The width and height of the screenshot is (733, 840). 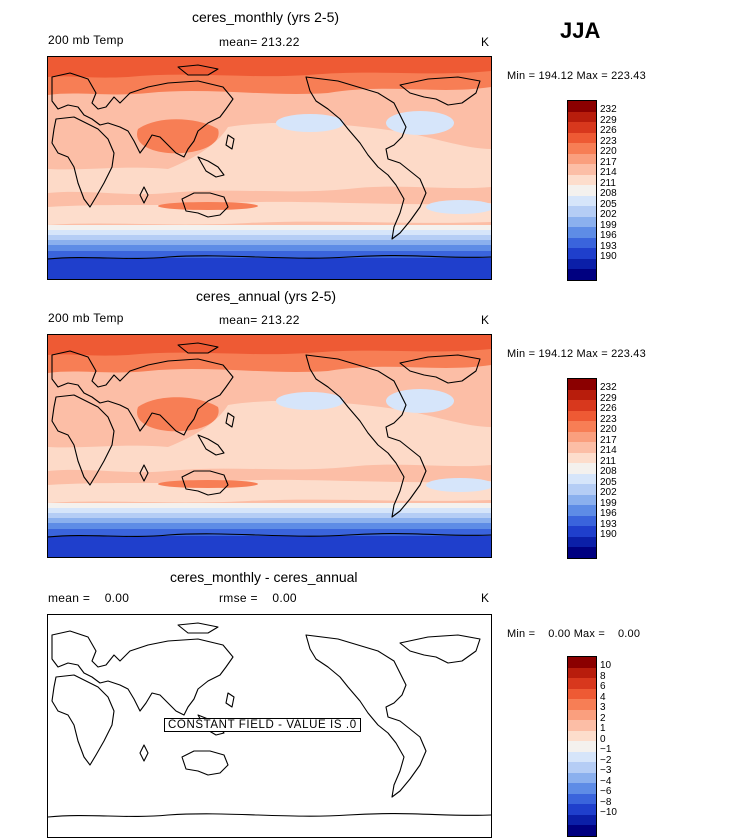 What do you see at coordinates (608, 492) in the screenshot?
I see `panel2-colorbar-label-10: 202` at bounding box center [608, 492].